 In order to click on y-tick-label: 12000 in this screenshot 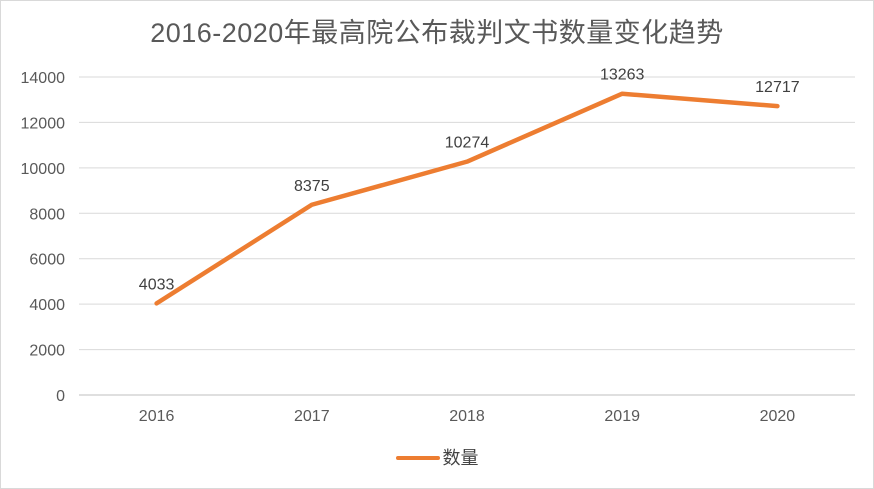, I will do `click(43, 123)`.